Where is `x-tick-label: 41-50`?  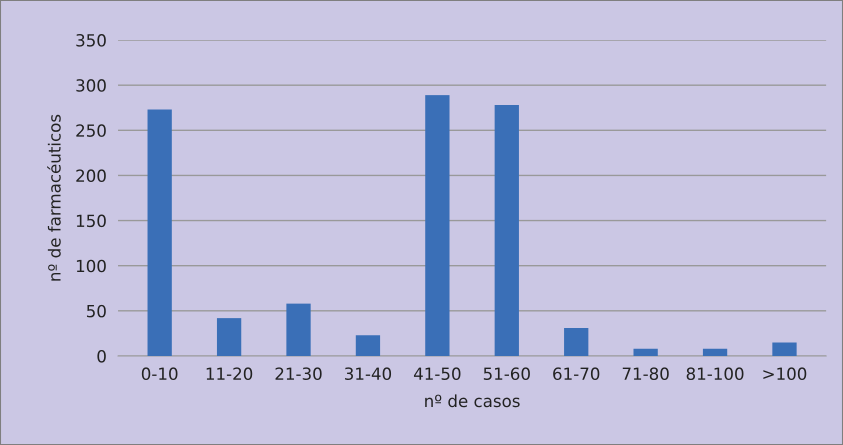 x-tick-label: 41-50 is located at coordinates (437, 373).